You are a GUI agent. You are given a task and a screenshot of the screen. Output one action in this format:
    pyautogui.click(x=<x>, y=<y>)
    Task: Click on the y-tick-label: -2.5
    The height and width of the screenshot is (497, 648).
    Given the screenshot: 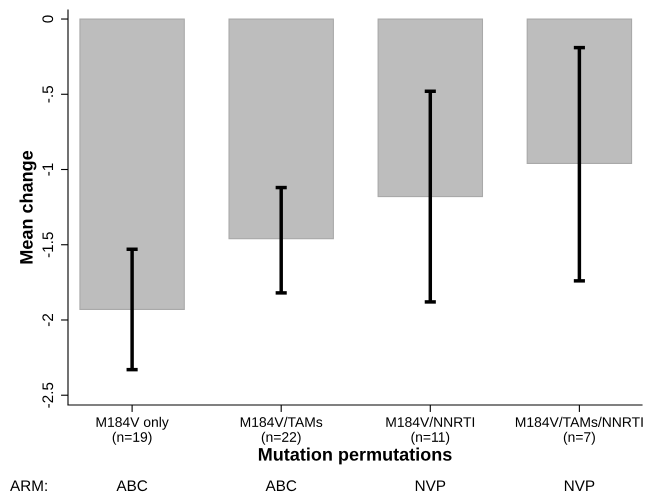 What is the action you would take?
    pyautogui.click(x=48, y=395)
    